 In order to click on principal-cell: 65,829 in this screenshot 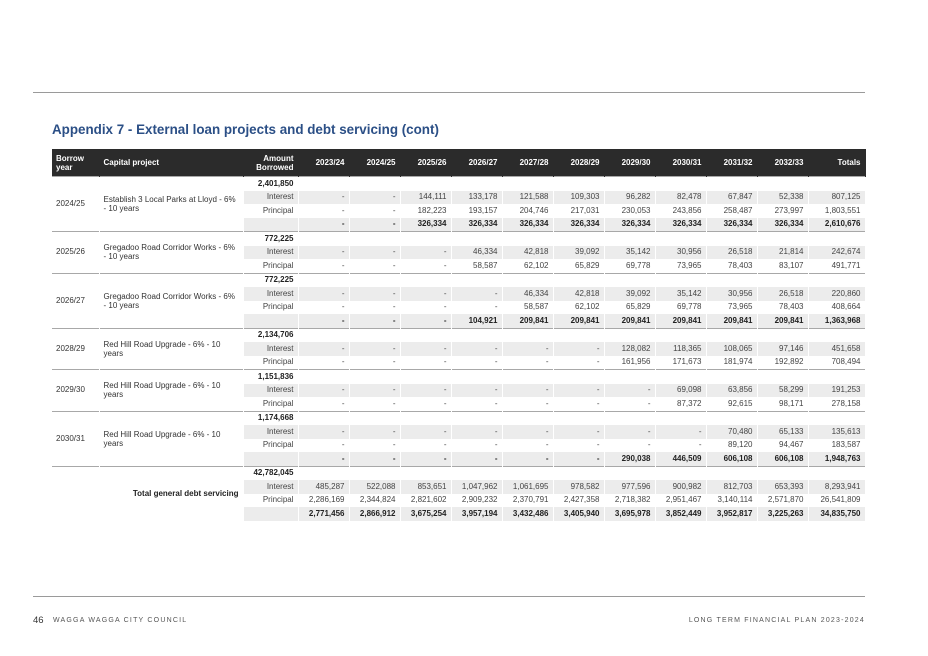, I will do `click(630, 307)`.